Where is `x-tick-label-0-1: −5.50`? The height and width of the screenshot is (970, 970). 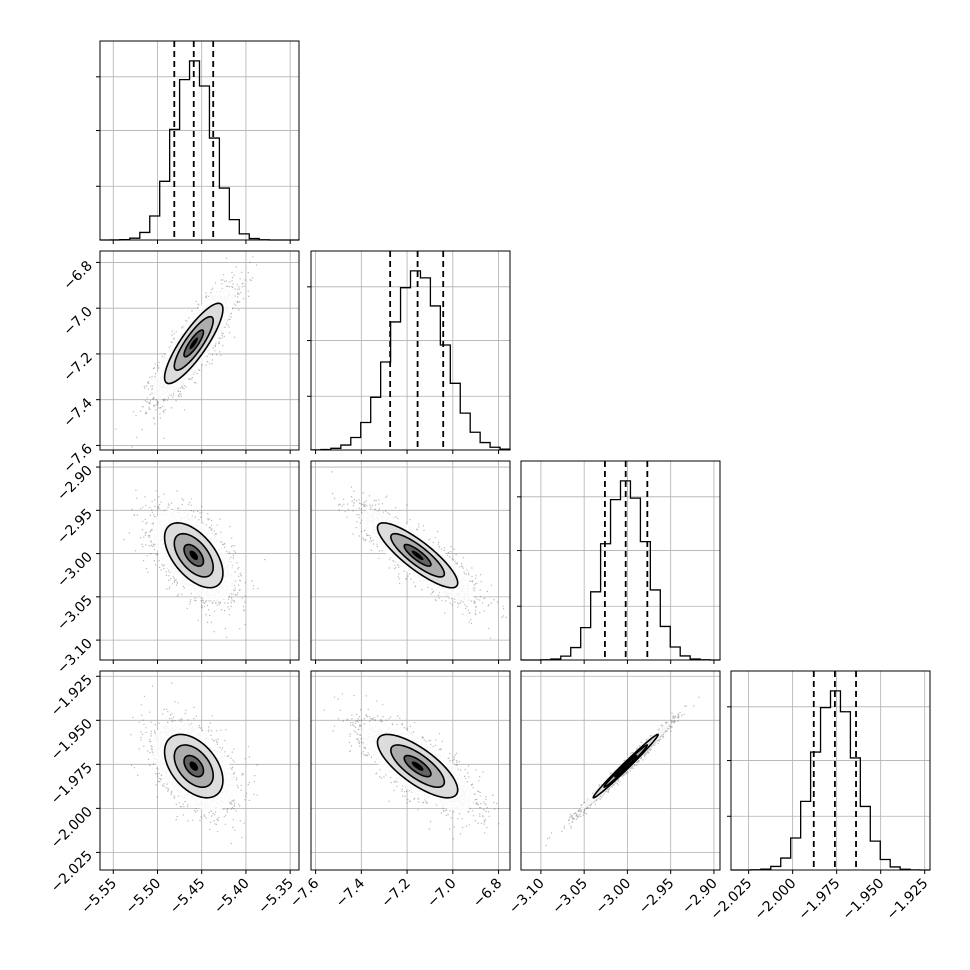 x-tick-label-0-1: −5.50 is located at coordinates (144, 897).